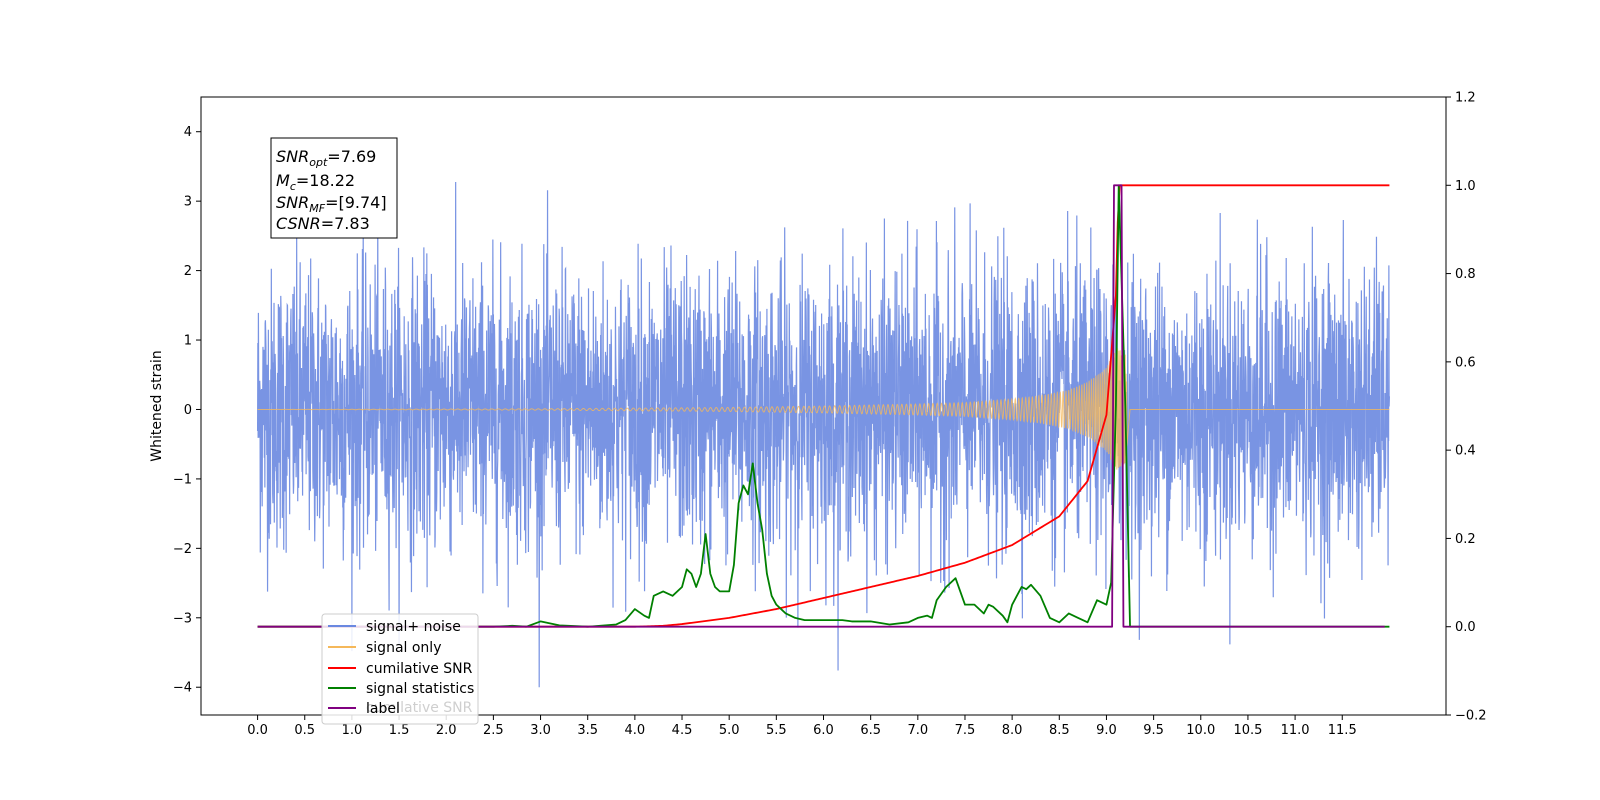 This screenshot has width=1600, height=800. What do you see at coordinates (540, 730) in the screenshot?
I see `x-tick-label: 3.0` at bounding box center [540, 730].